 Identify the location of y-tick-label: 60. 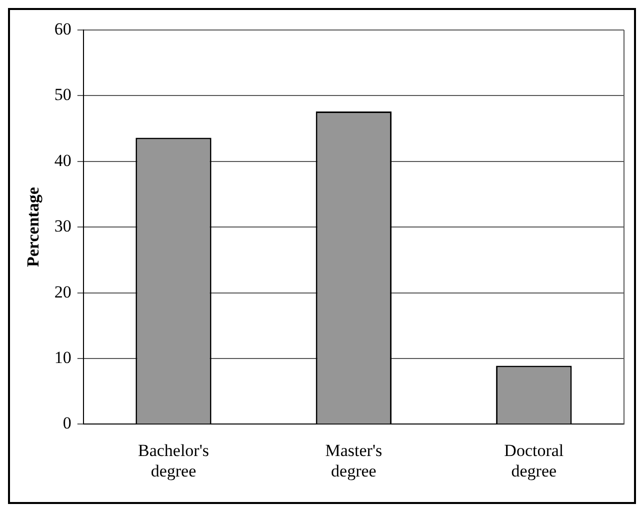
(63, 28).